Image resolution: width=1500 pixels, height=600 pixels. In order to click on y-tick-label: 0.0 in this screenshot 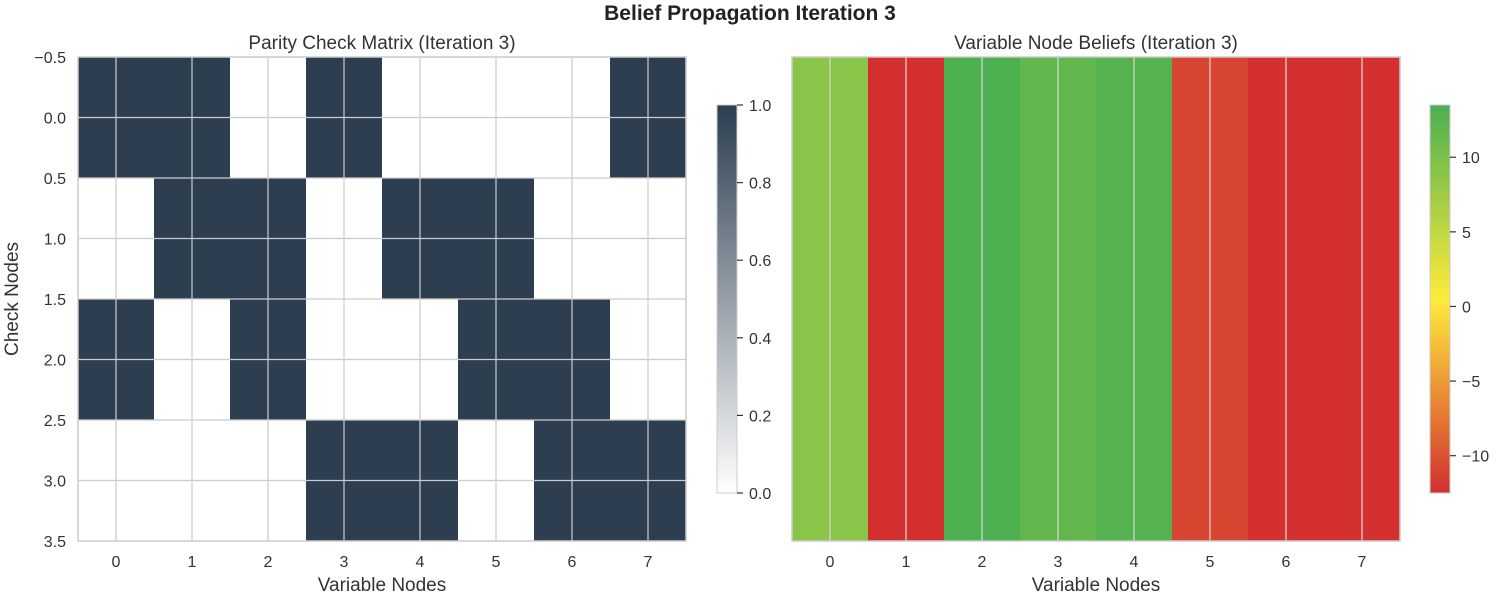, I will do `click(55, 119)`.